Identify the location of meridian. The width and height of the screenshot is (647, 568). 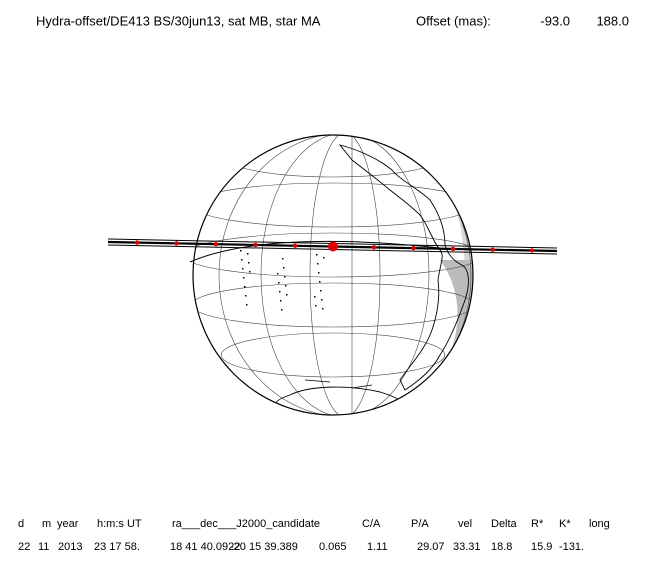
(345, 275).